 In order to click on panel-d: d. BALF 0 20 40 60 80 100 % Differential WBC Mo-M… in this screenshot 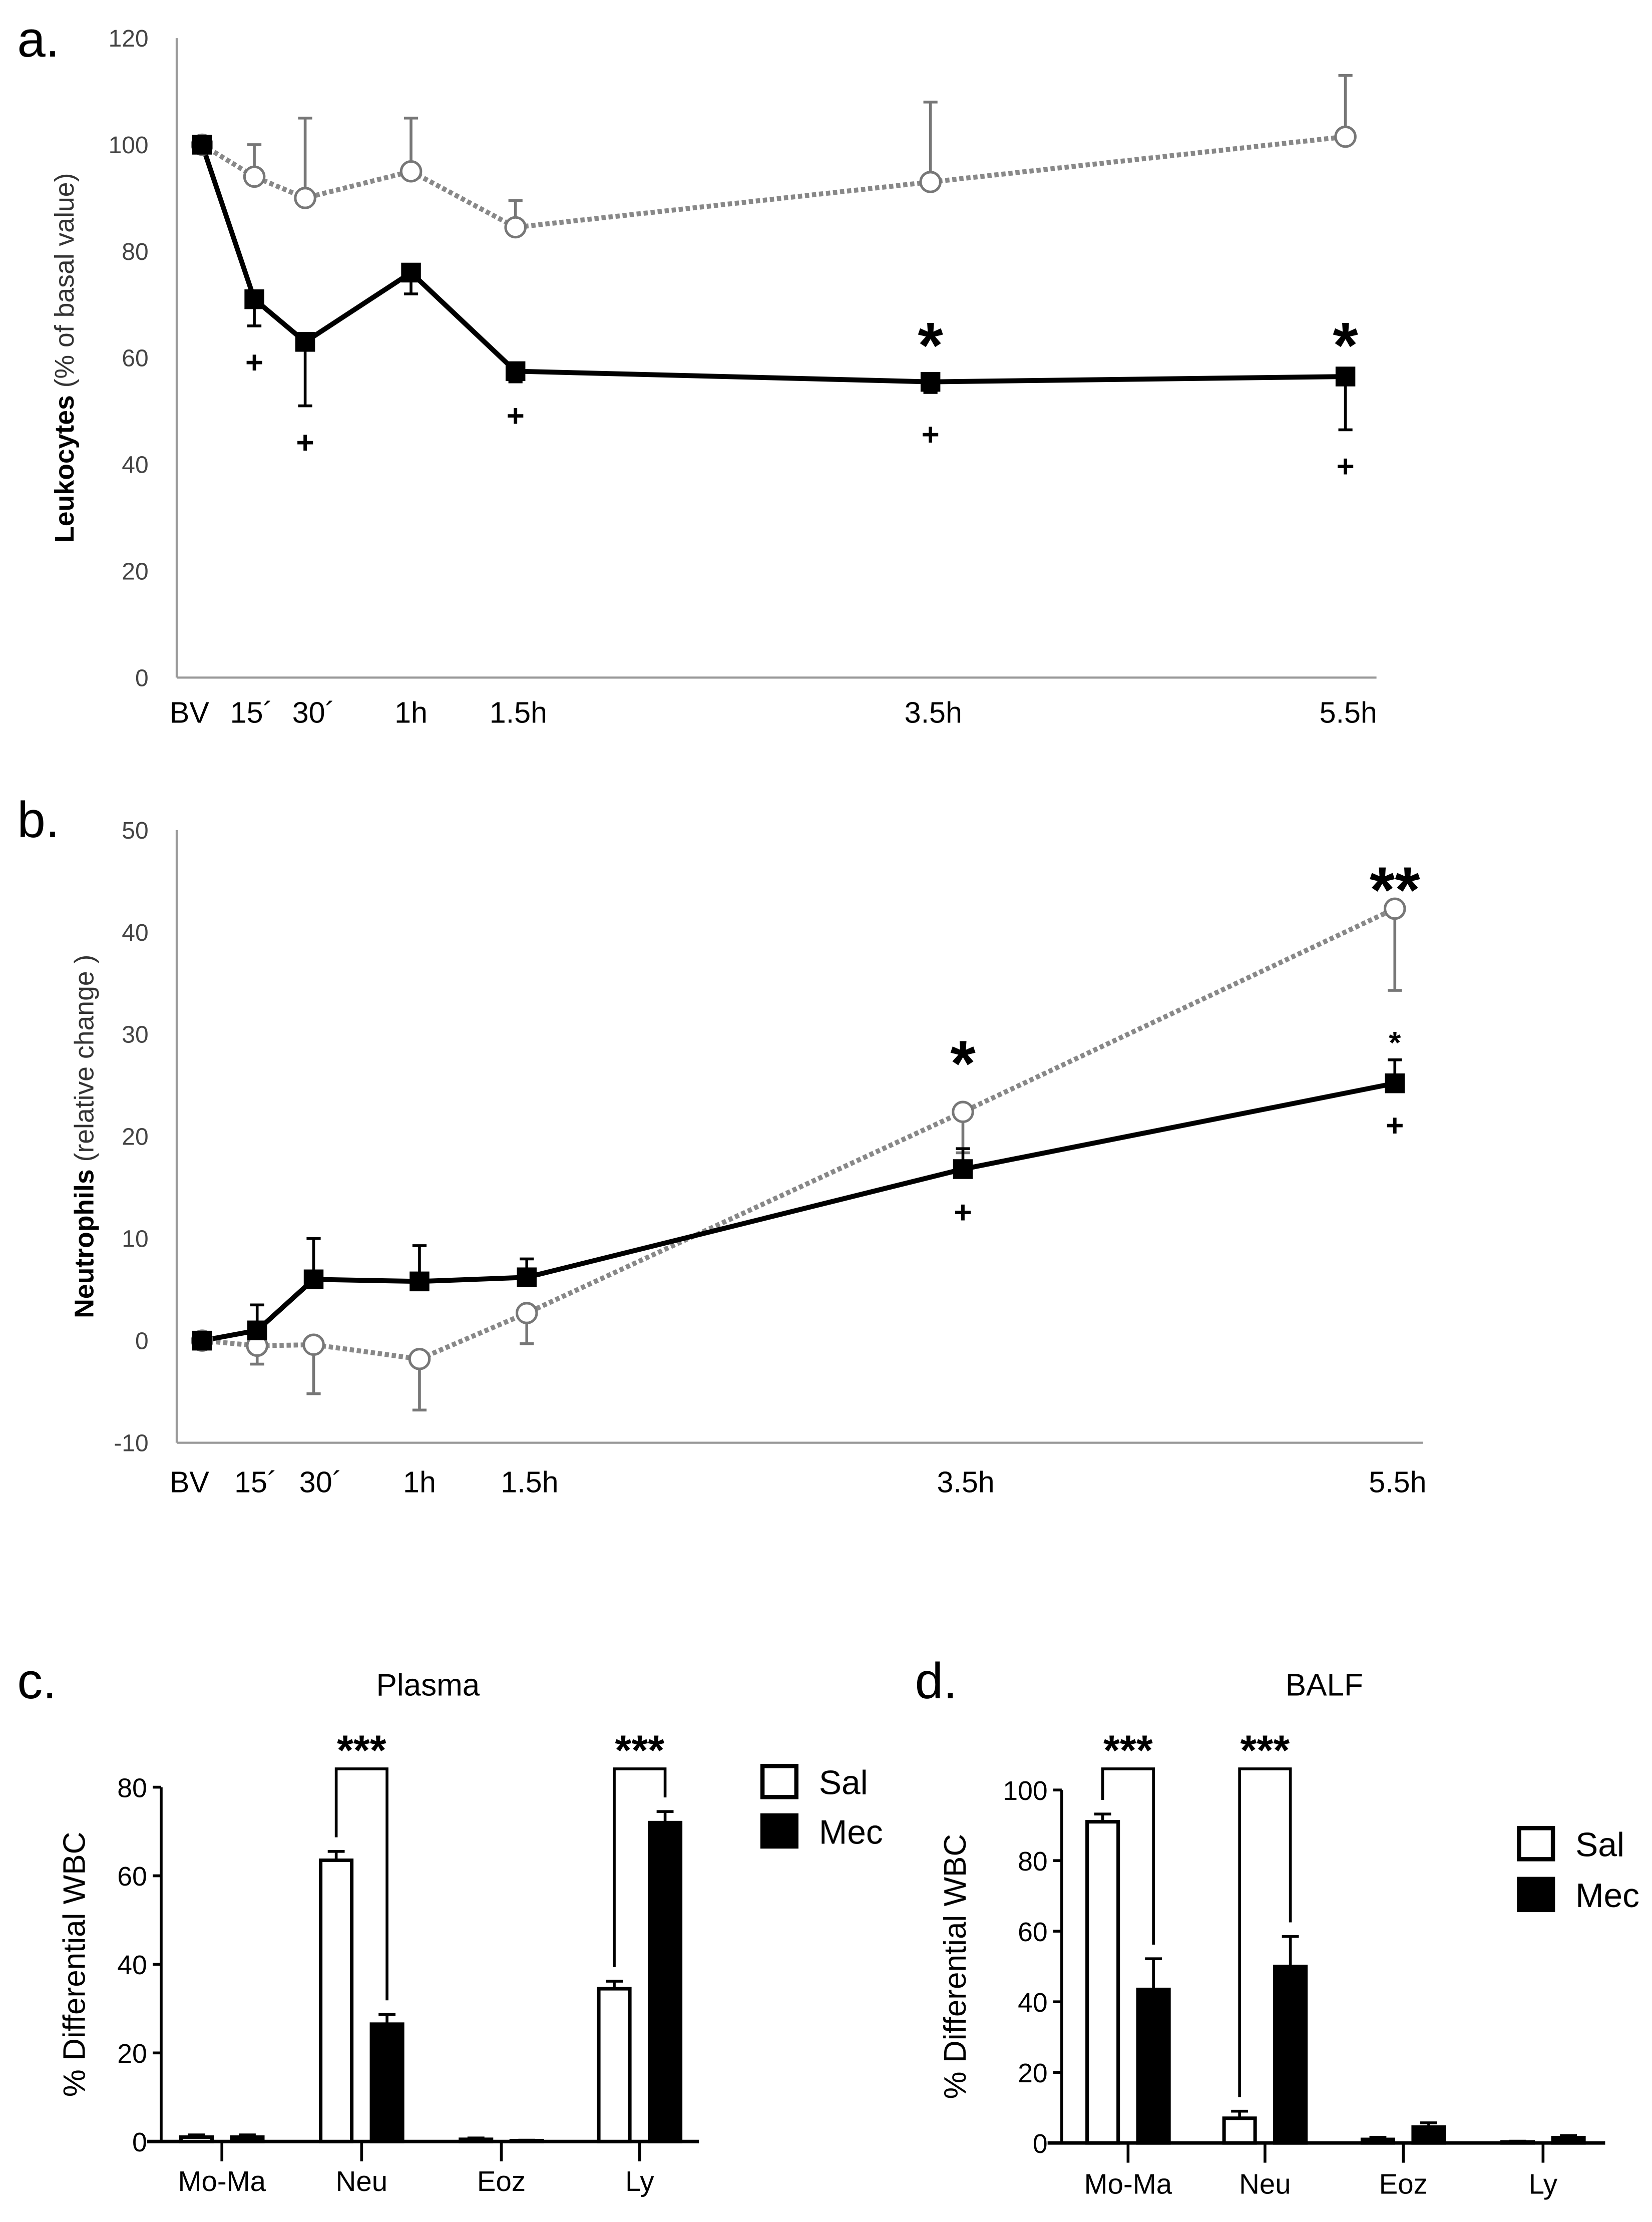, I will do `click(1277, 1926)`.